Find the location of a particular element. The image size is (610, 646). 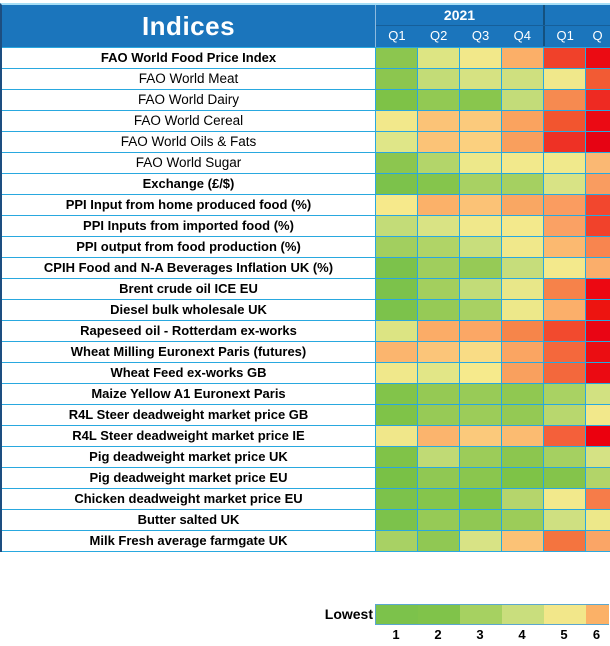

row-label: Diesel bulk wholesale UK is located at coordinates (188, 310).